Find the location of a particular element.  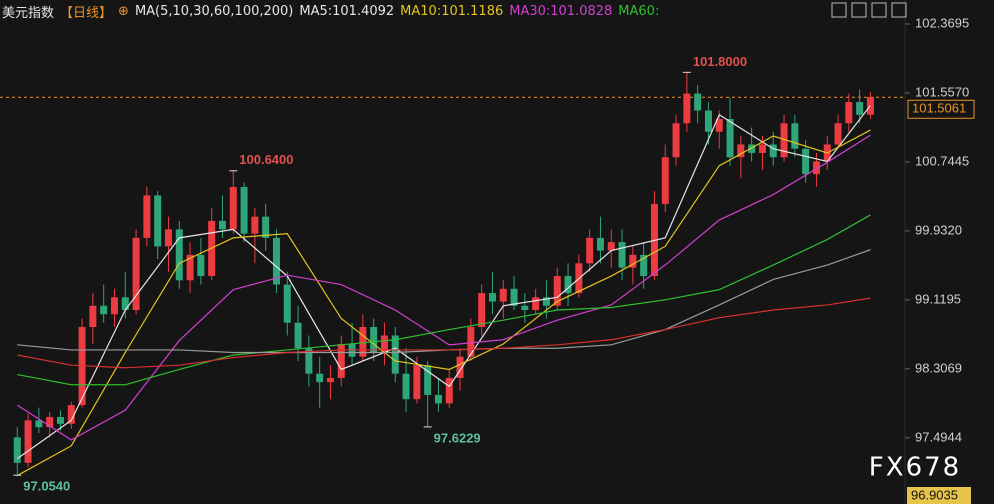

current-price-label: 101.5061 is located at coordinates (939, 108).